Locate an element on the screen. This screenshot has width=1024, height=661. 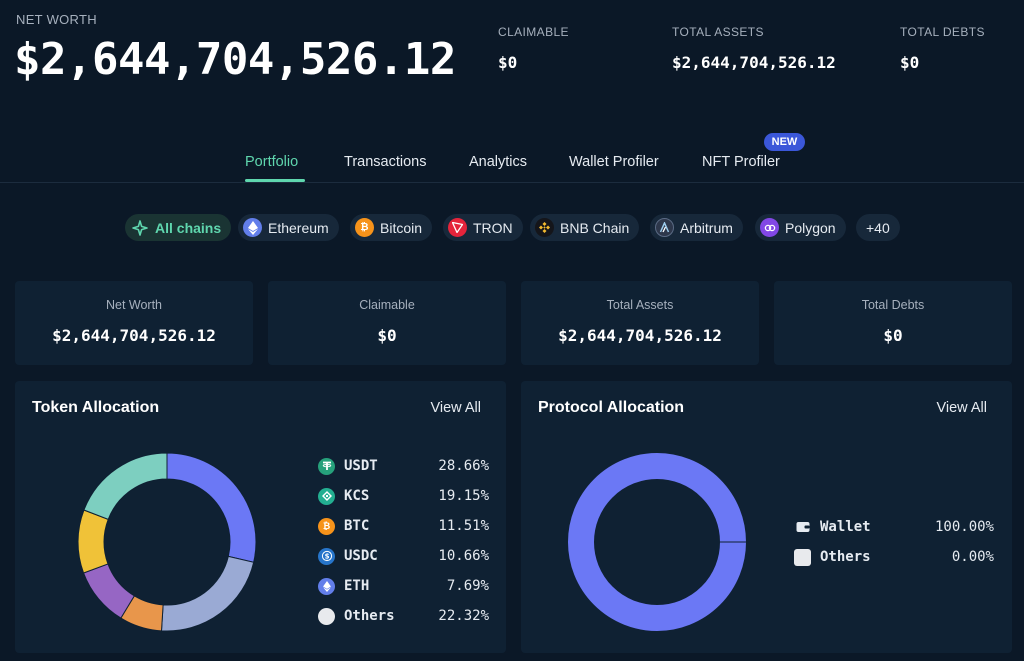
summary-card-total-assets: Total Assets $2,644,704,526.12 is located at coordinates (640, 323).